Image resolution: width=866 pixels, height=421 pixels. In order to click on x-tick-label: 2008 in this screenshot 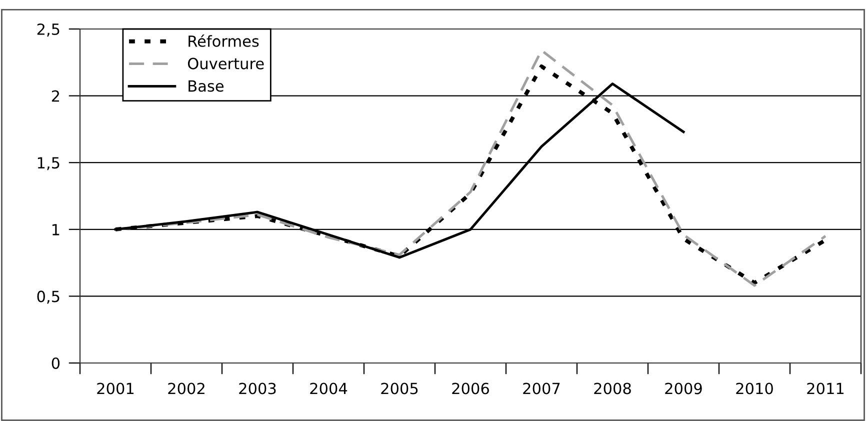, I will do `click(612, 388)`.